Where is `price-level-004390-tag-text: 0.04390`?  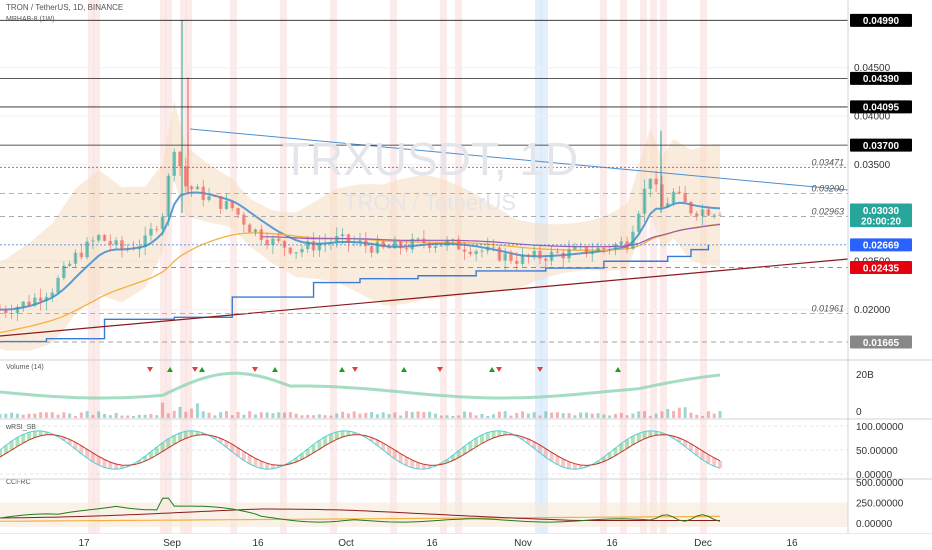
price-level-004390-tag-text: 0.04390 is located at coordinates (881, 79).